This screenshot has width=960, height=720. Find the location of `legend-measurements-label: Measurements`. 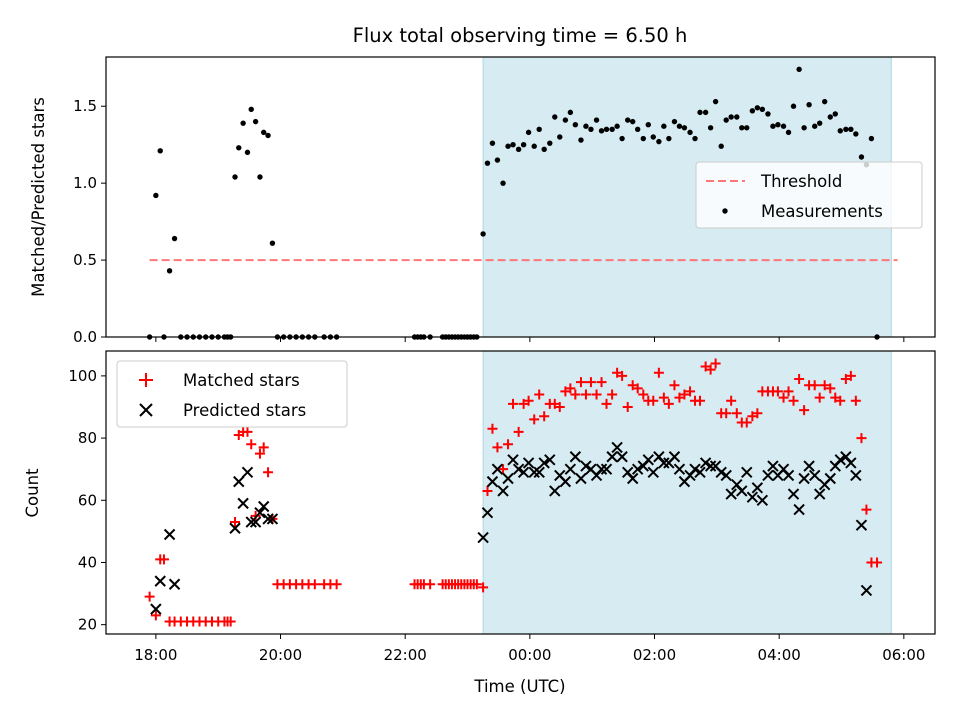

legend-measurements-label: Measurements is located at coordinates (822, 211).